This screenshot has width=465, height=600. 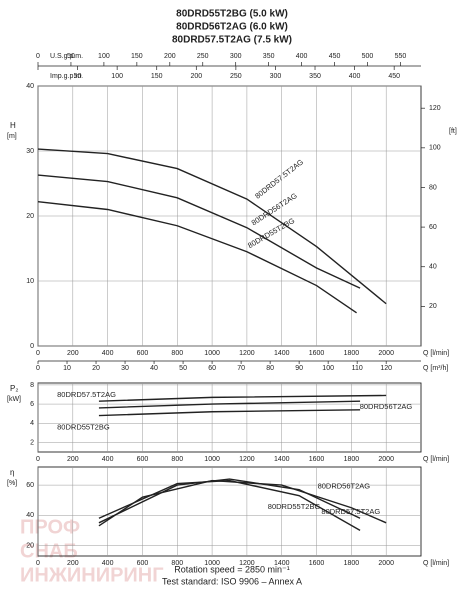 I want to click on y-tick-label: 30, so click(x=30, y=151).